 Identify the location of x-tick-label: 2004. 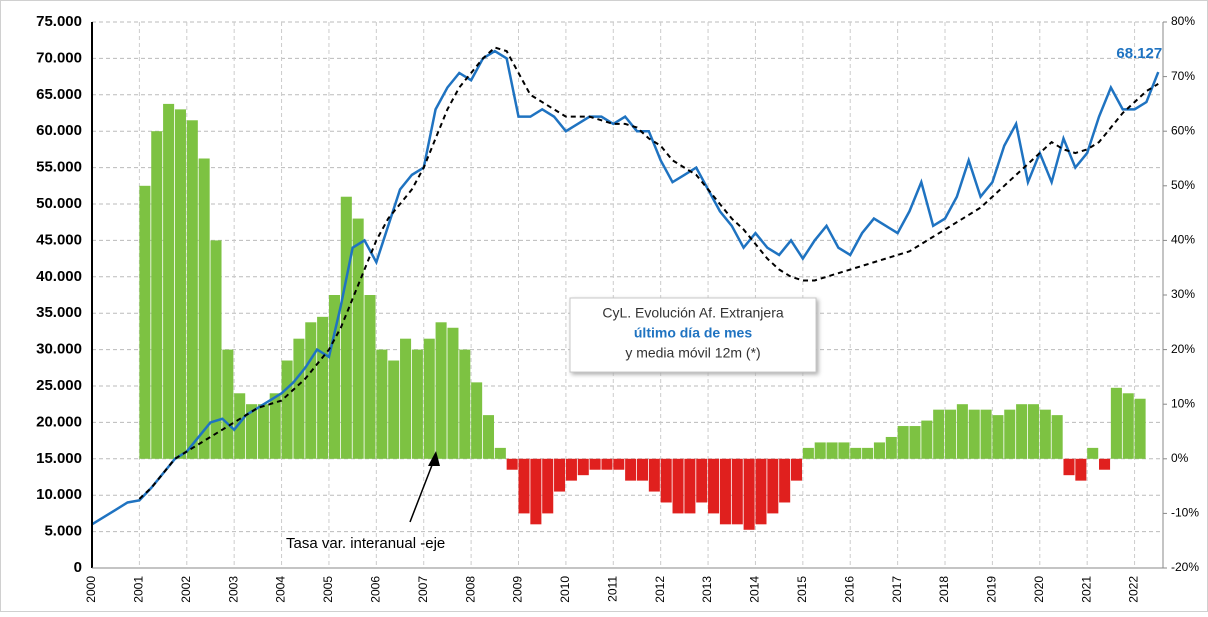
(281, 589).